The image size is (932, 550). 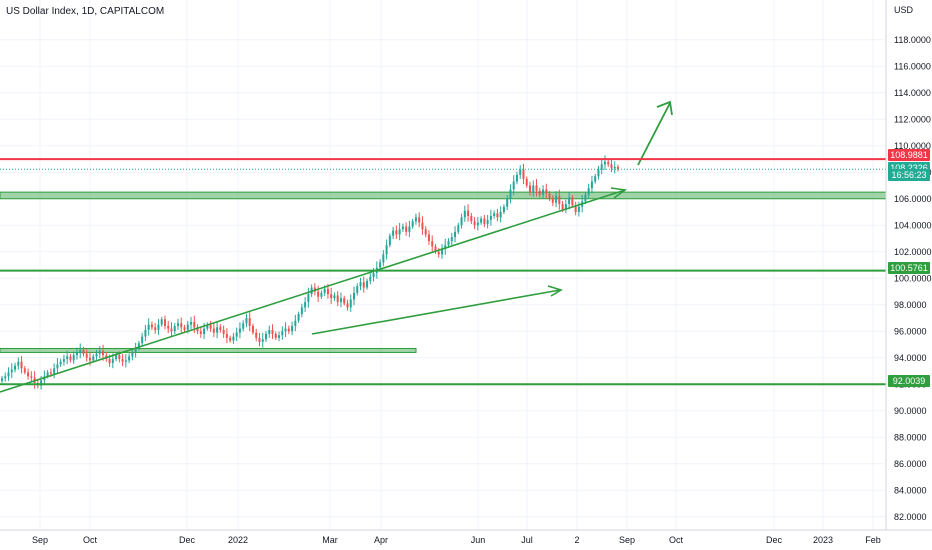 I want to click on time-tick-label: Apr, so click(x=381, y=540).